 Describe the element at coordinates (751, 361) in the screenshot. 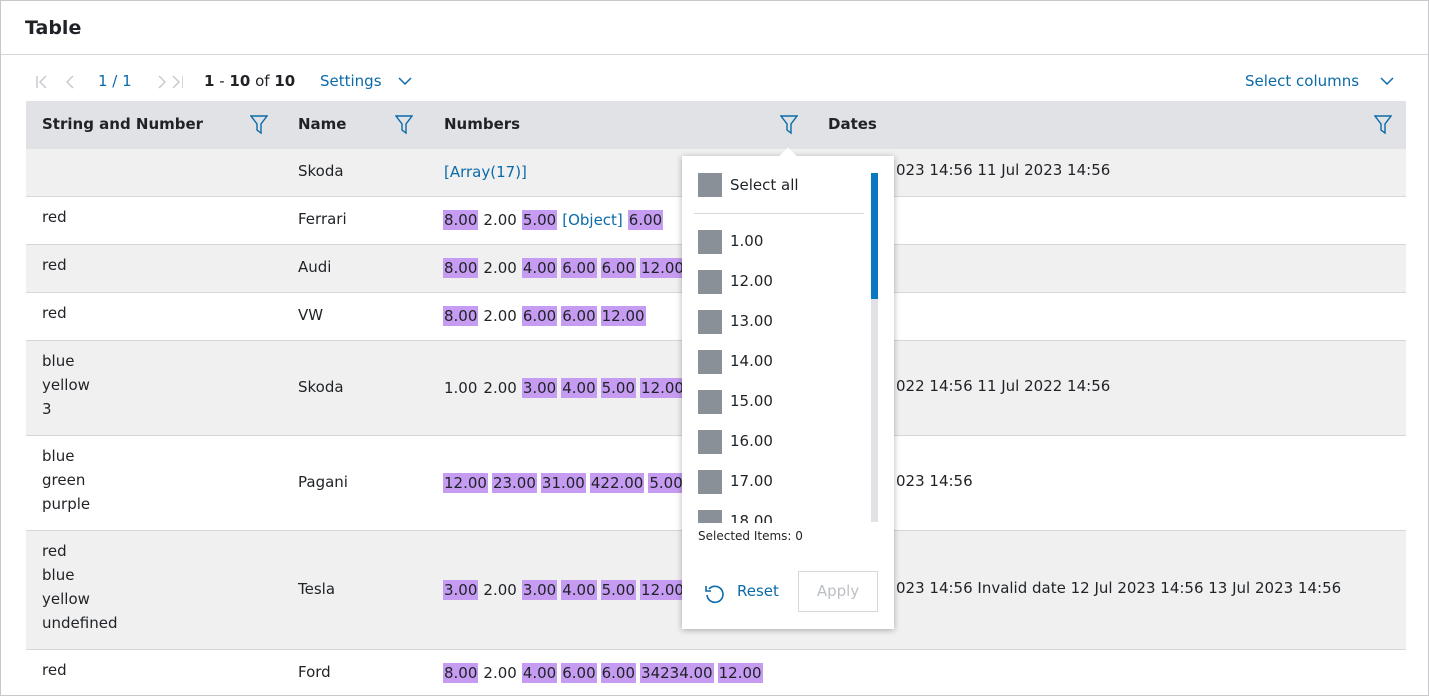

I see `filter-option: 14.00` at that location.